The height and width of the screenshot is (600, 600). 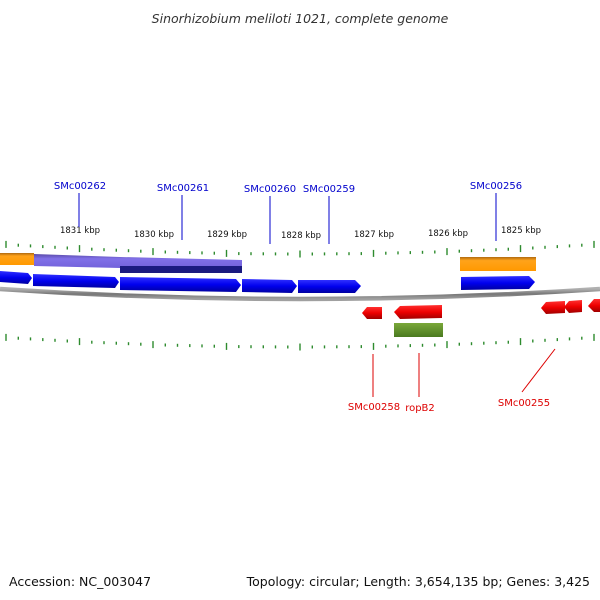 What do you see at coordinates (374, 235) in the screenshot?
I see `kbp-label: 1827 kbp` at bounding box center [374, 235].